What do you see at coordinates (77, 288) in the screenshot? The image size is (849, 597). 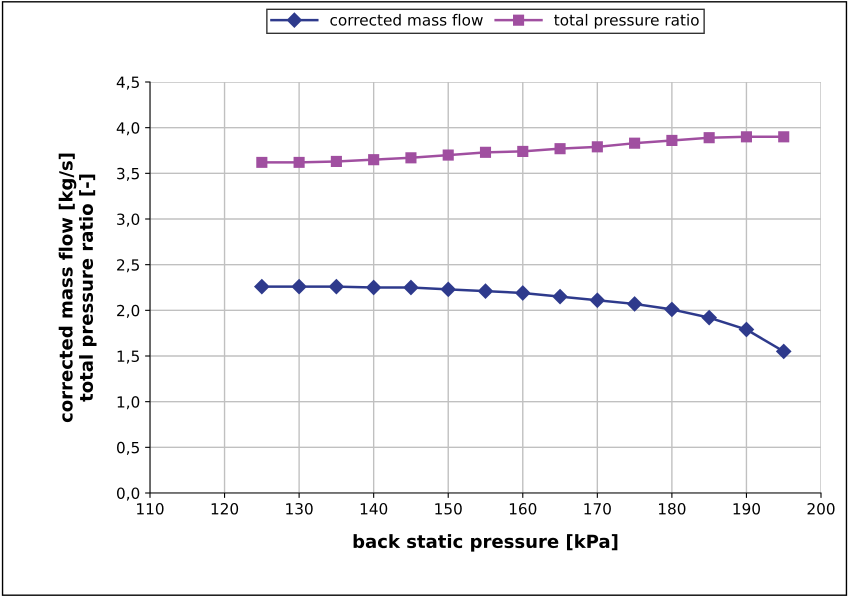 I see `y-axis-title: corrected mass flow [kg/s] total pressure ratio [-]` at bounding box center [77, 288].